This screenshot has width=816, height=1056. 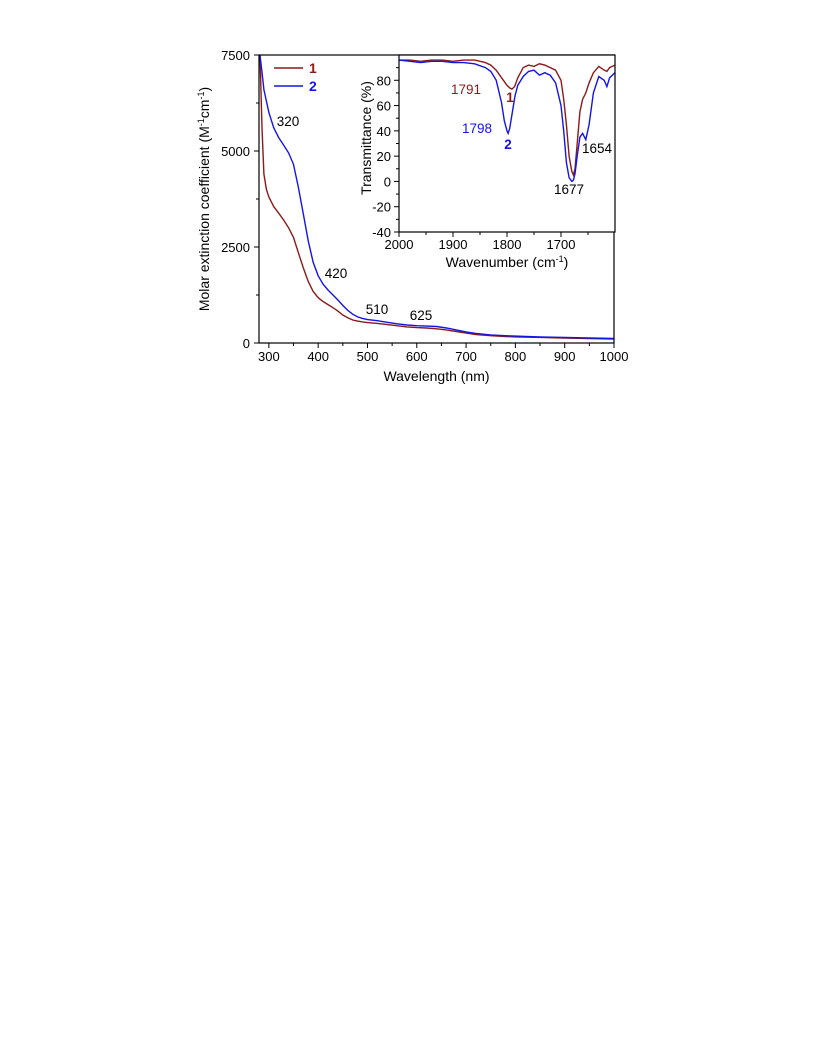 I want to click on inset-x-tick-label: 1800, so click(x=507, y=244).